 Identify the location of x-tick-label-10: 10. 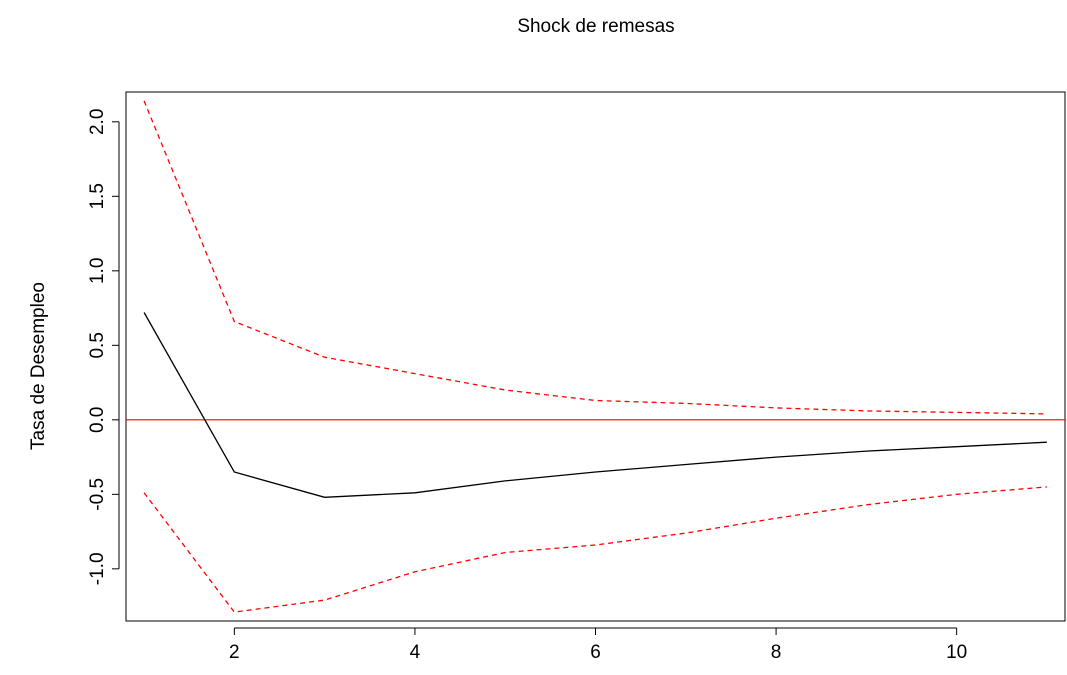
(956, 652).